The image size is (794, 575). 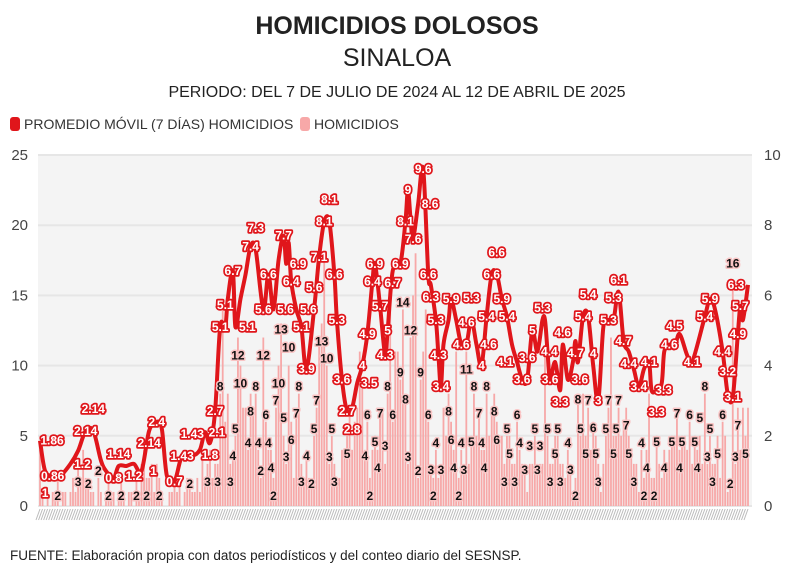 What do you see at coordinates (387, 331) in the screenshot?
I see `line-label: 5` at bounding box center [387, 331].